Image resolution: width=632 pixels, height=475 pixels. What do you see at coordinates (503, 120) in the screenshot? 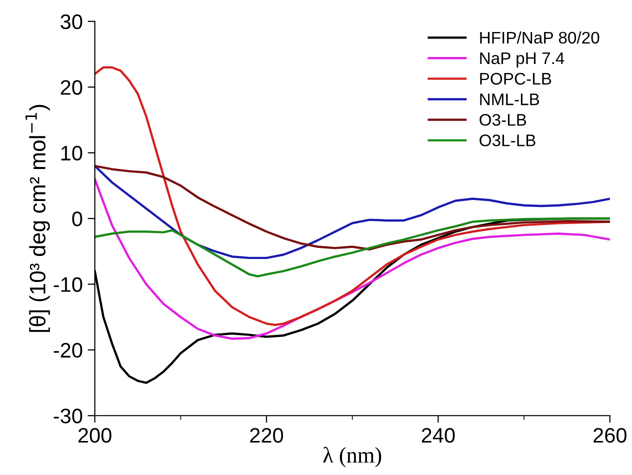
I see `legend-label: O3-LB` at bounding box center [503, 120].